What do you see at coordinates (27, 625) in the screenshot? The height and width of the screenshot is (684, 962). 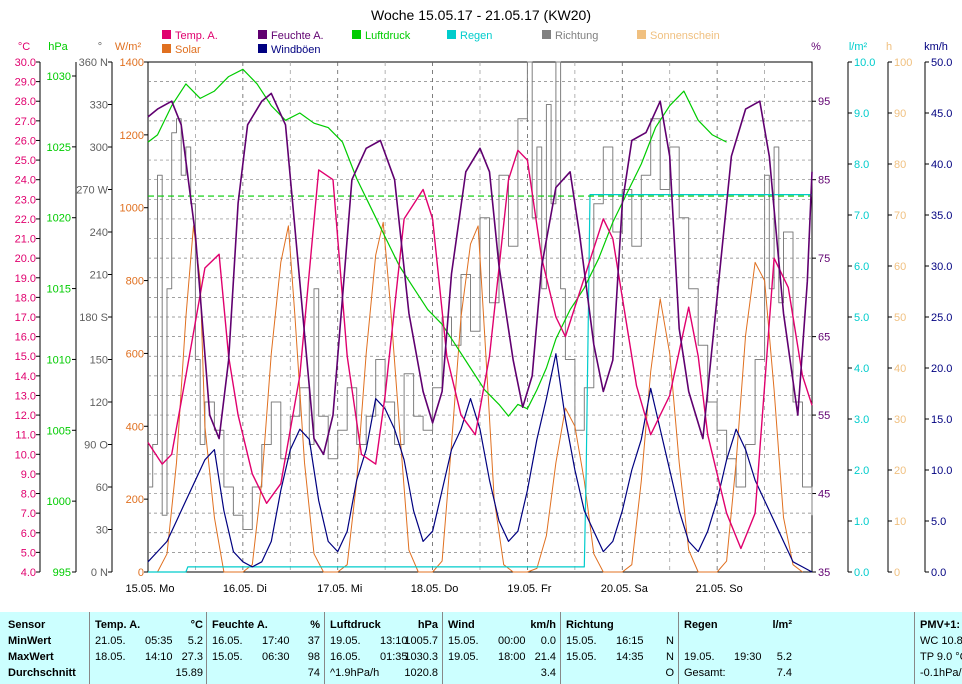 I see `stats-header: Sensor` at bounding box center [27, 625].